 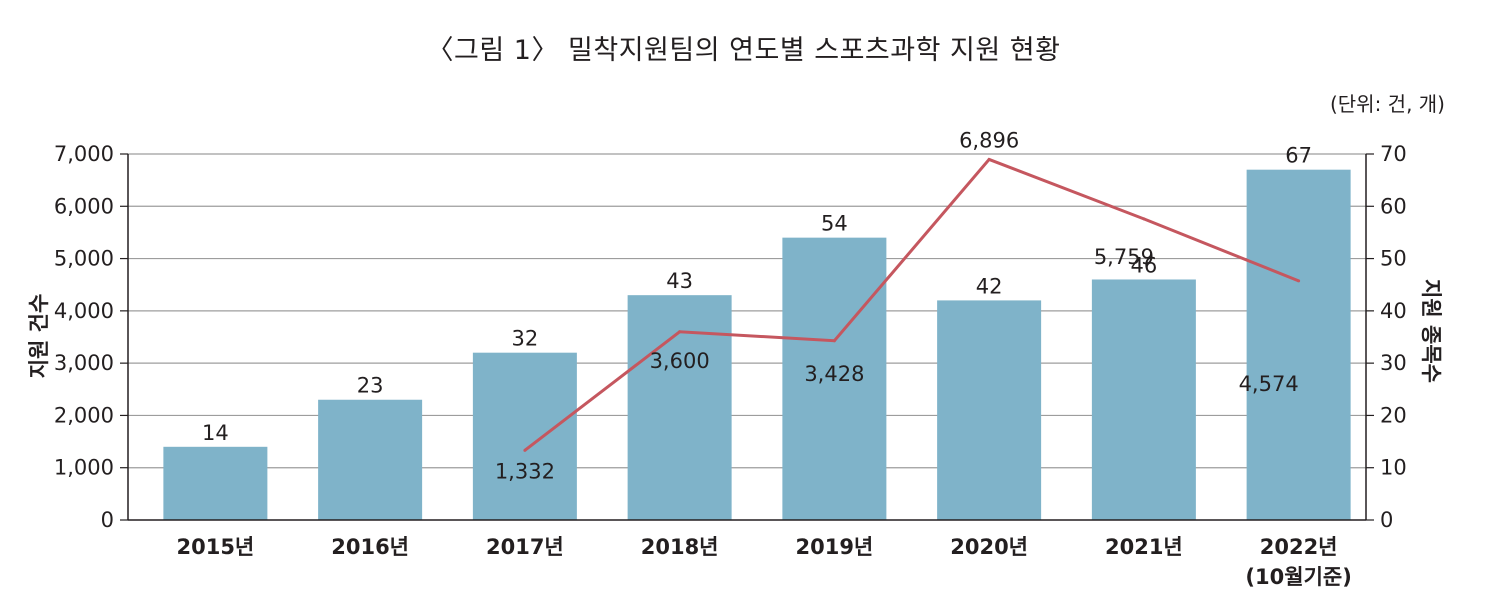 What do you see at coordinates (525, 547) in the screenshot?
I see `x-category-label: 2017년` at bounding box center [525, 547].